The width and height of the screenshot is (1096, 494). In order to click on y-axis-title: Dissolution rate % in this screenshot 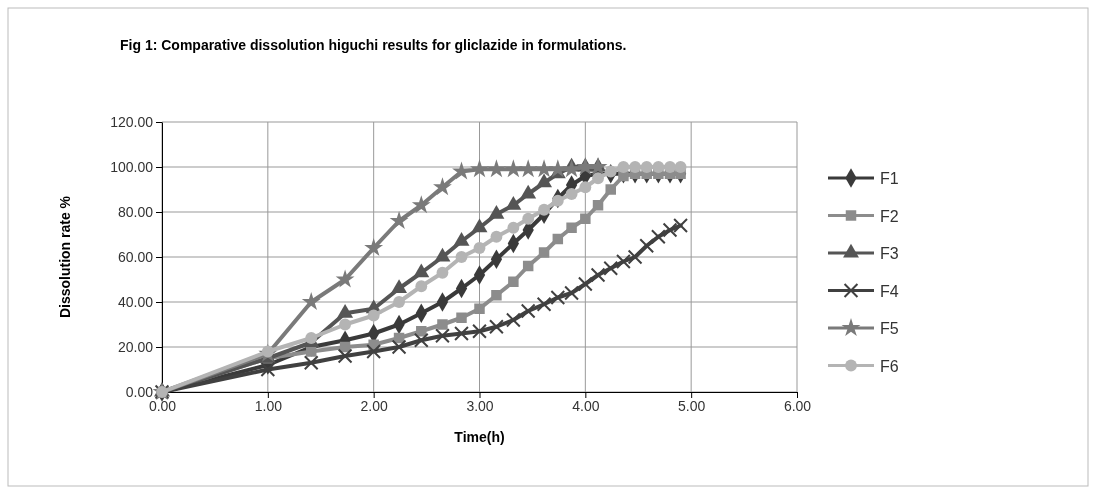, I will do `click(65, 257)`.